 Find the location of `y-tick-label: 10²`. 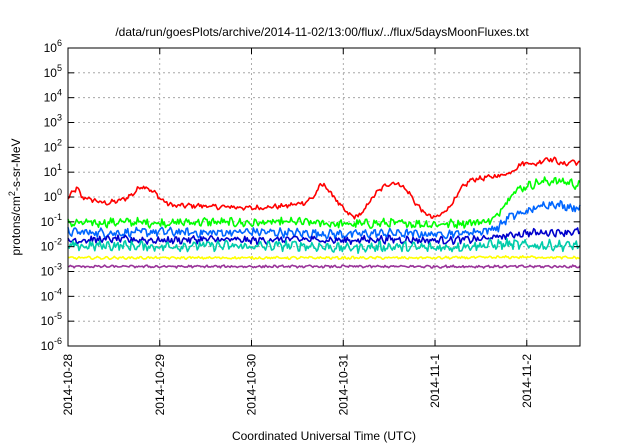

y-tick-label: 10² is located at coordinates (53, 145).